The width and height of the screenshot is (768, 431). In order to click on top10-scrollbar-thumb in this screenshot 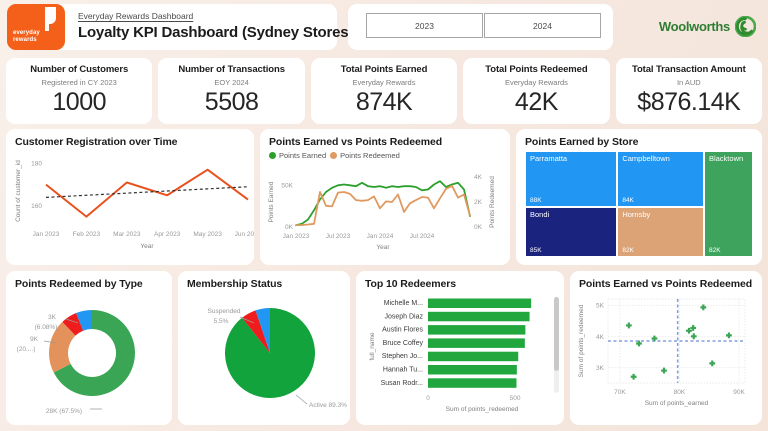, I will do `click(556, 334)`.